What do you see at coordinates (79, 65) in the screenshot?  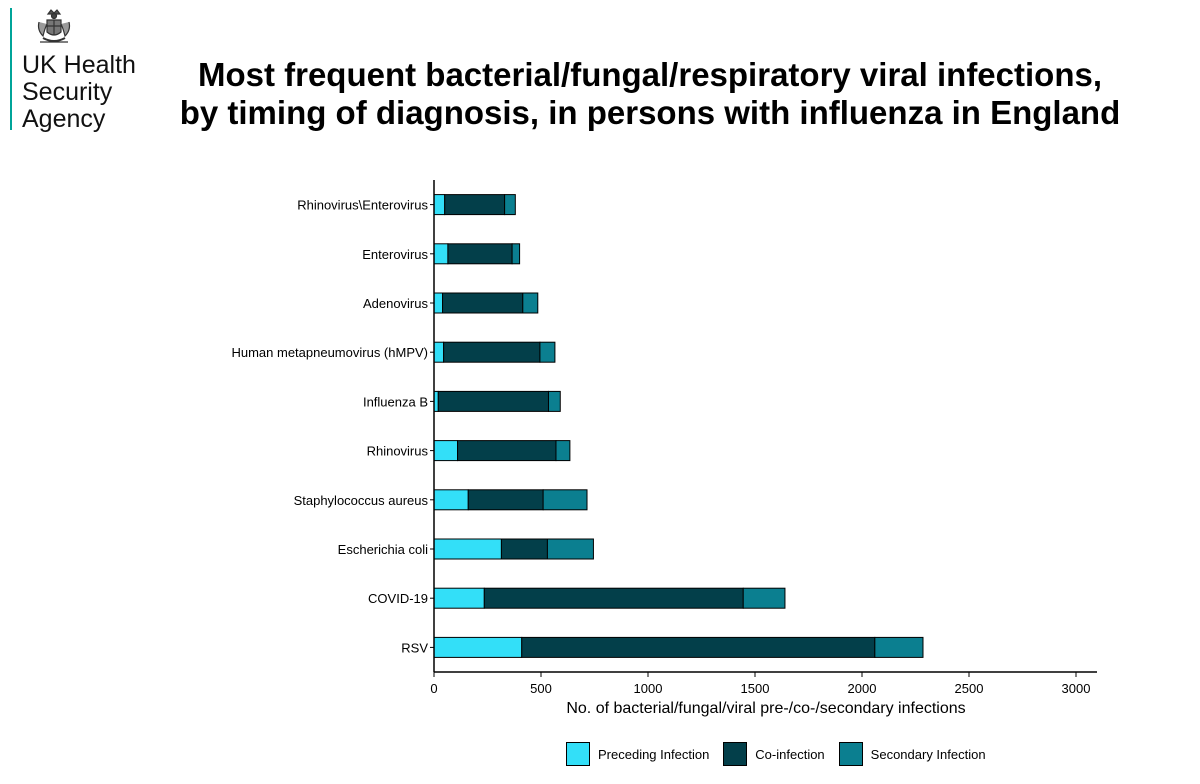 I see `logo-line-1: UK Health` at bounding box center [79, 65].